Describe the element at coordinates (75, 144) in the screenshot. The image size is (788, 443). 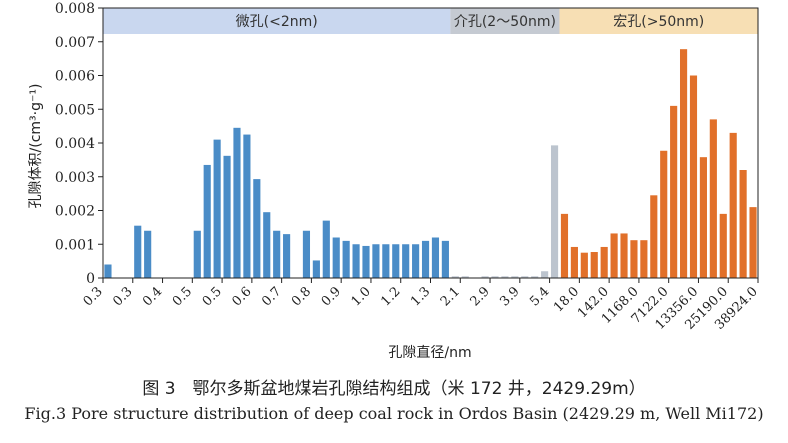
I see `y-tick-label: 0.004` at that location.